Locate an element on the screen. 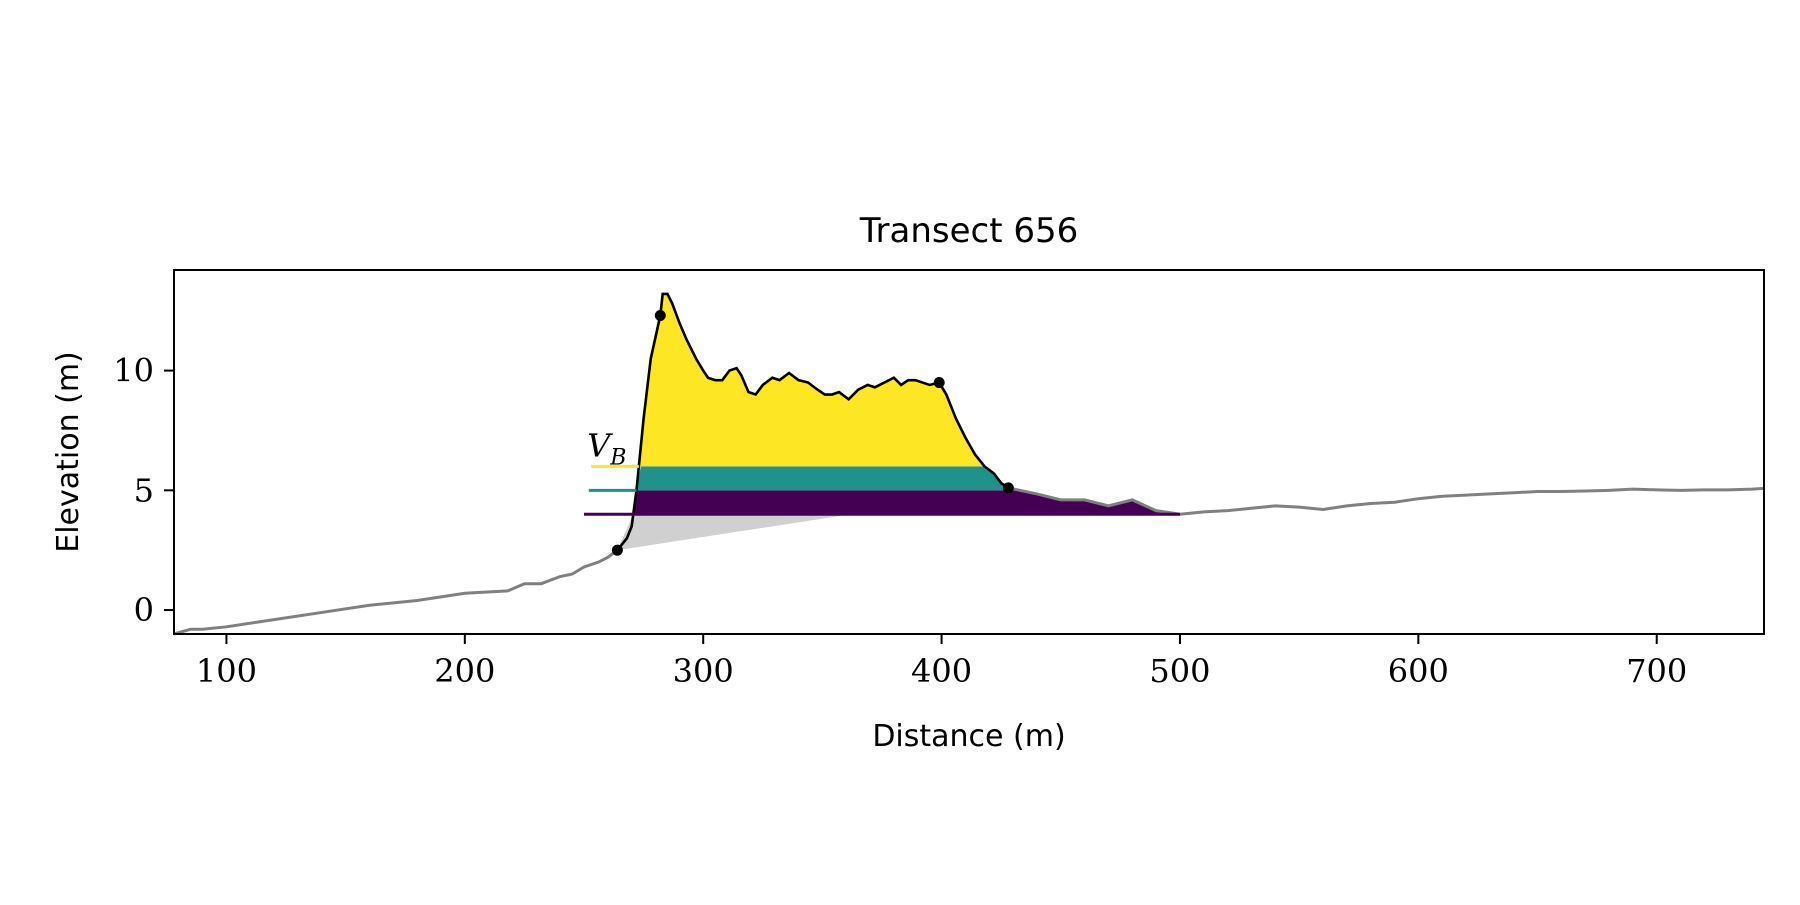 This screenshot has height=905, width=1800. y-tick-label: 0 is located at coordinates (144, 610).